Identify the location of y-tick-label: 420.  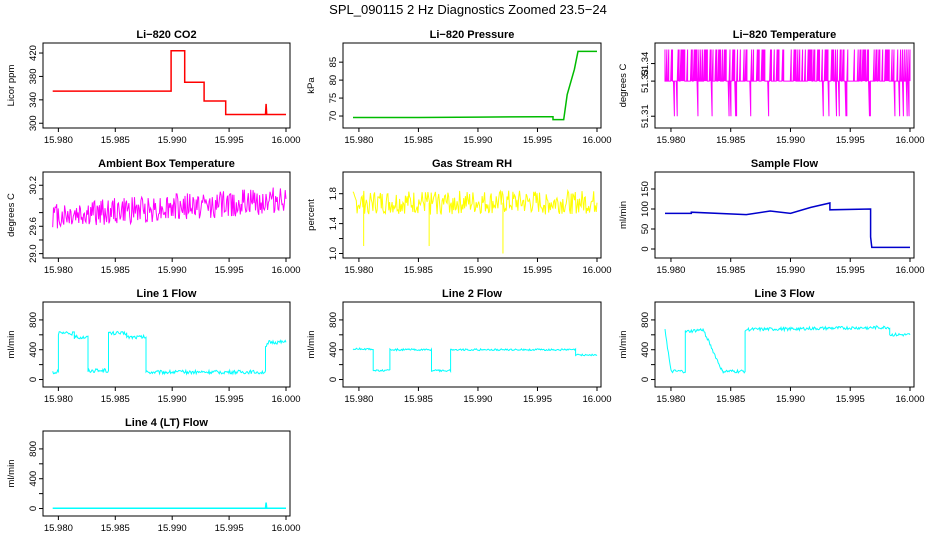
(33, 53).